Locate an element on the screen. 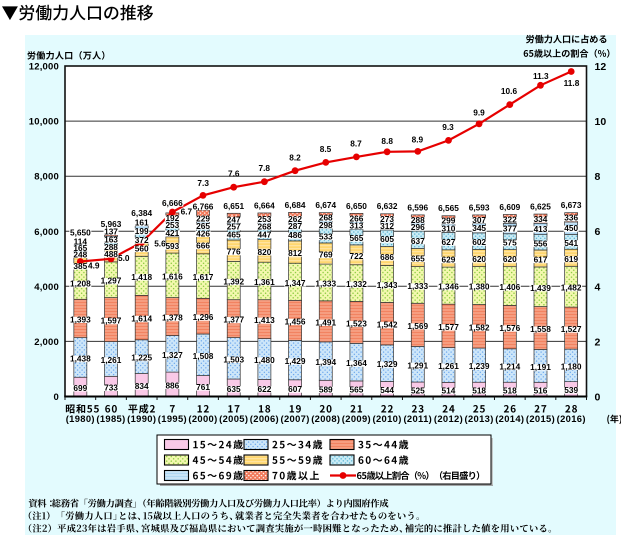 Image resolution: width=621 pixels, height=536 pixels. svg-text: 565 is located at coordinates (357, 238).